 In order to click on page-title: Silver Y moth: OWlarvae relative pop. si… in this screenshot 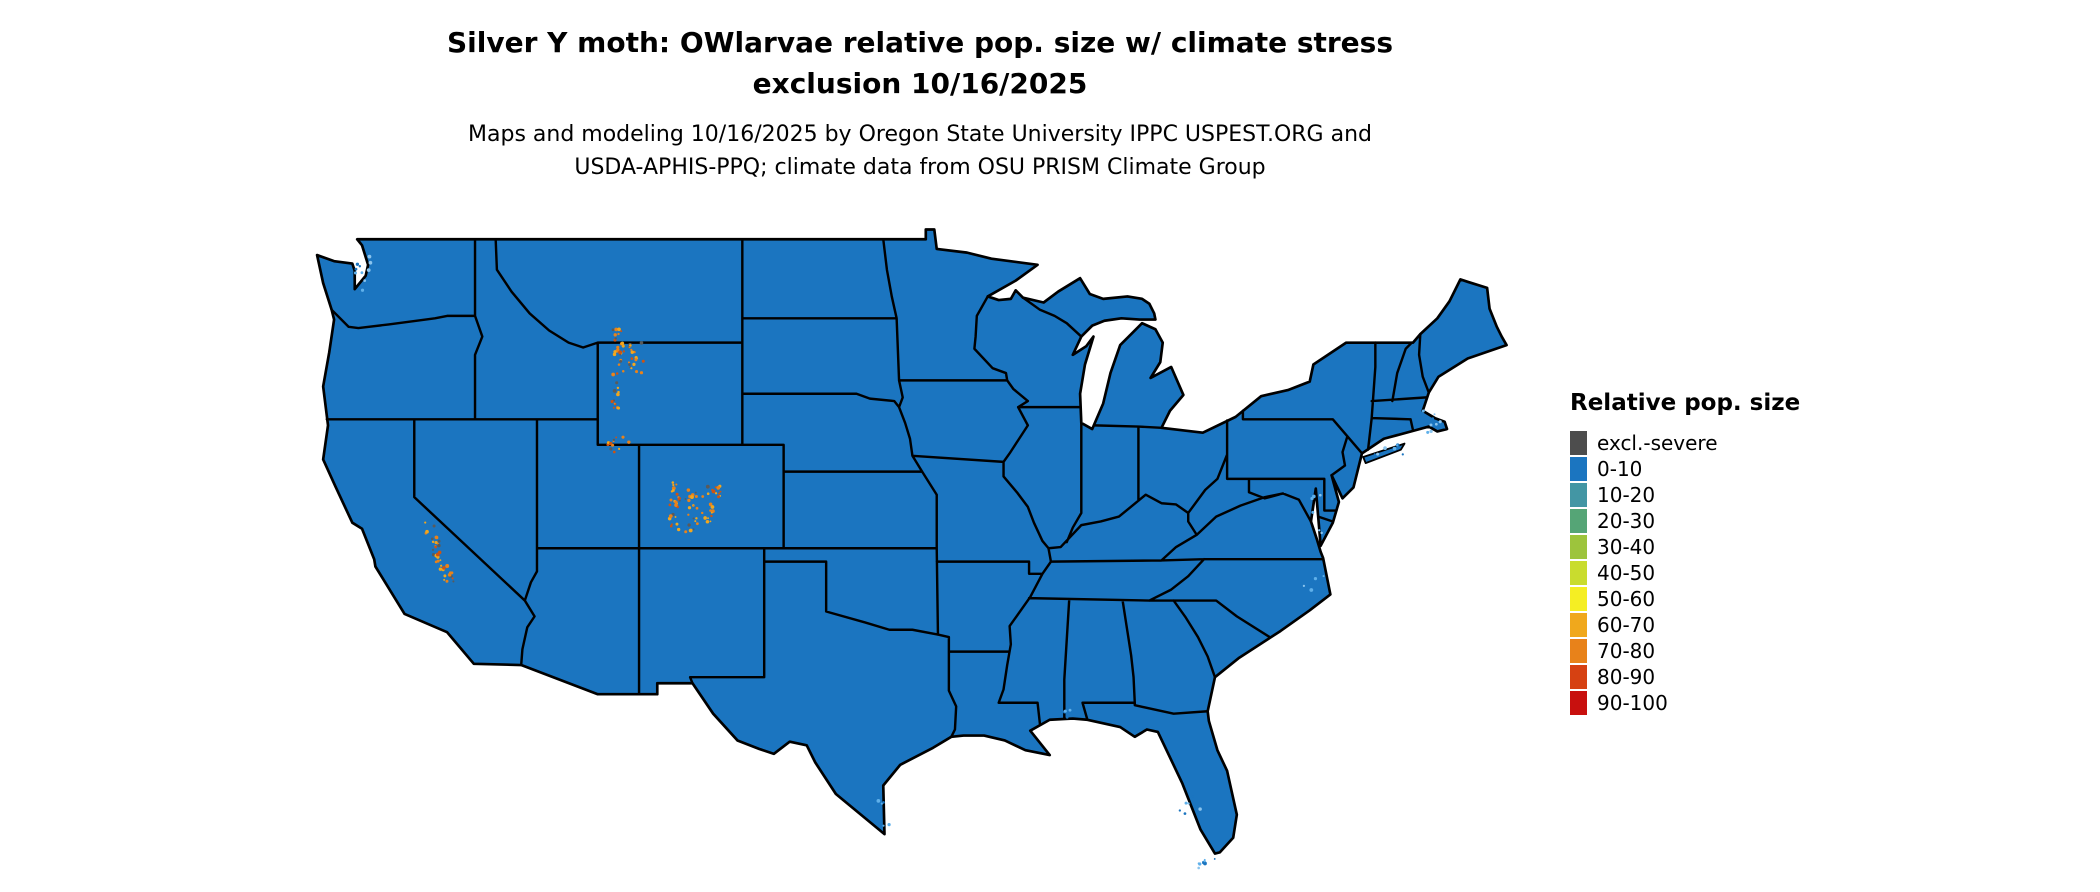, I will do `click(920, 63)`.